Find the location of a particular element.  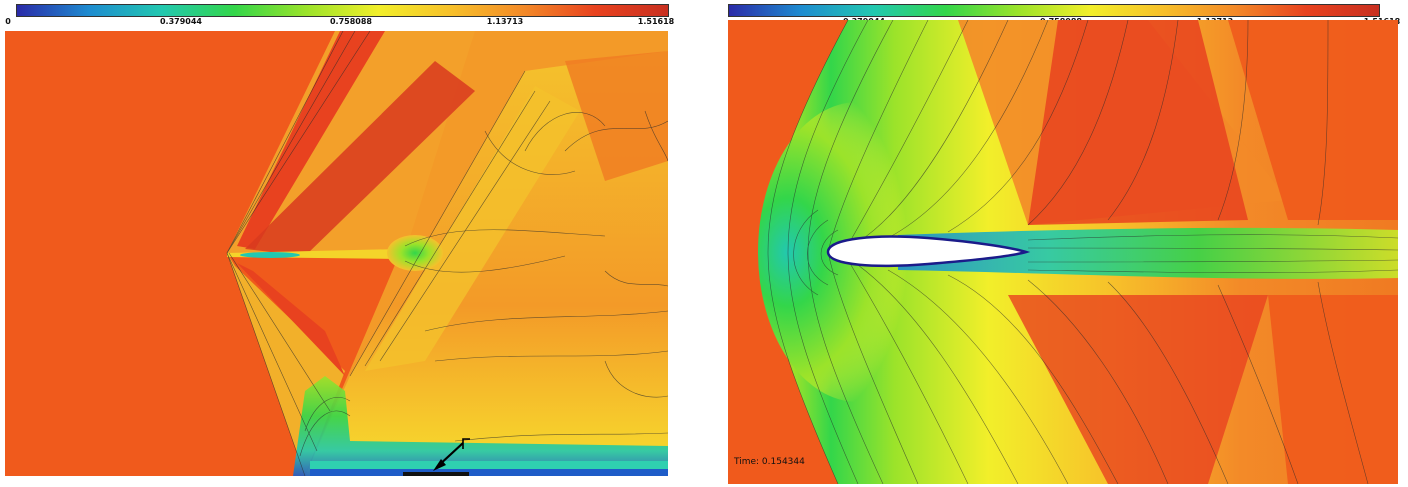

upper-expansion-fan is located at coordinates (311, 140).